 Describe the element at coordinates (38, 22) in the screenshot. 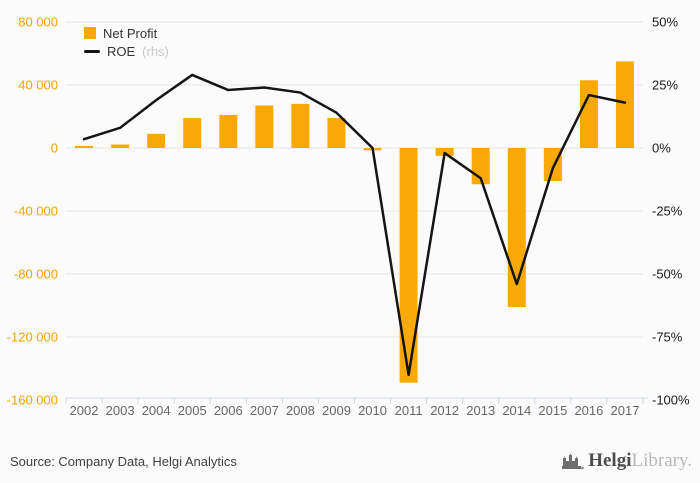

I see `left-axis-tick-label: 80 000` at that location.